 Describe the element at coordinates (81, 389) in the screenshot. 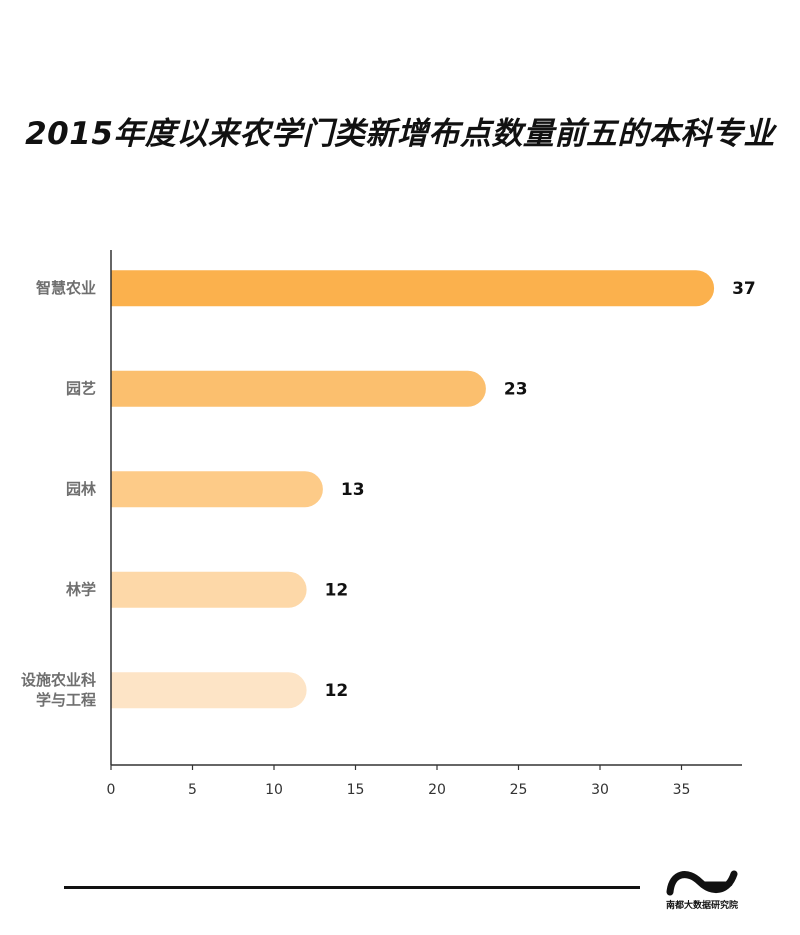

I see `category-label: 园艺` at that location.